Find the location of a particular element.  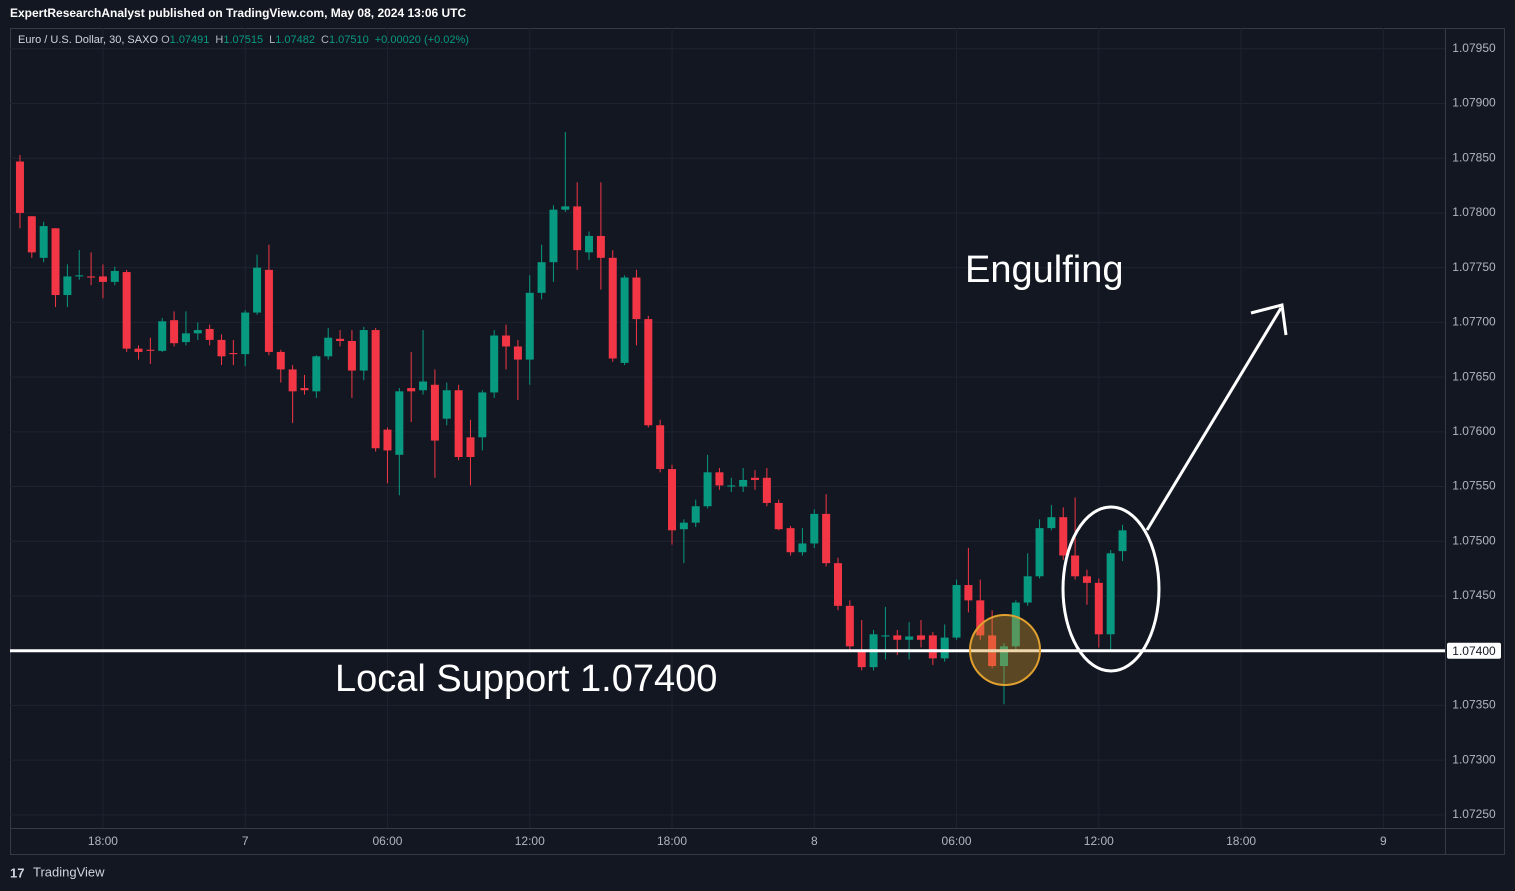

annotation-support: Local Support 1.07400 is located at coordinates (526, 679).